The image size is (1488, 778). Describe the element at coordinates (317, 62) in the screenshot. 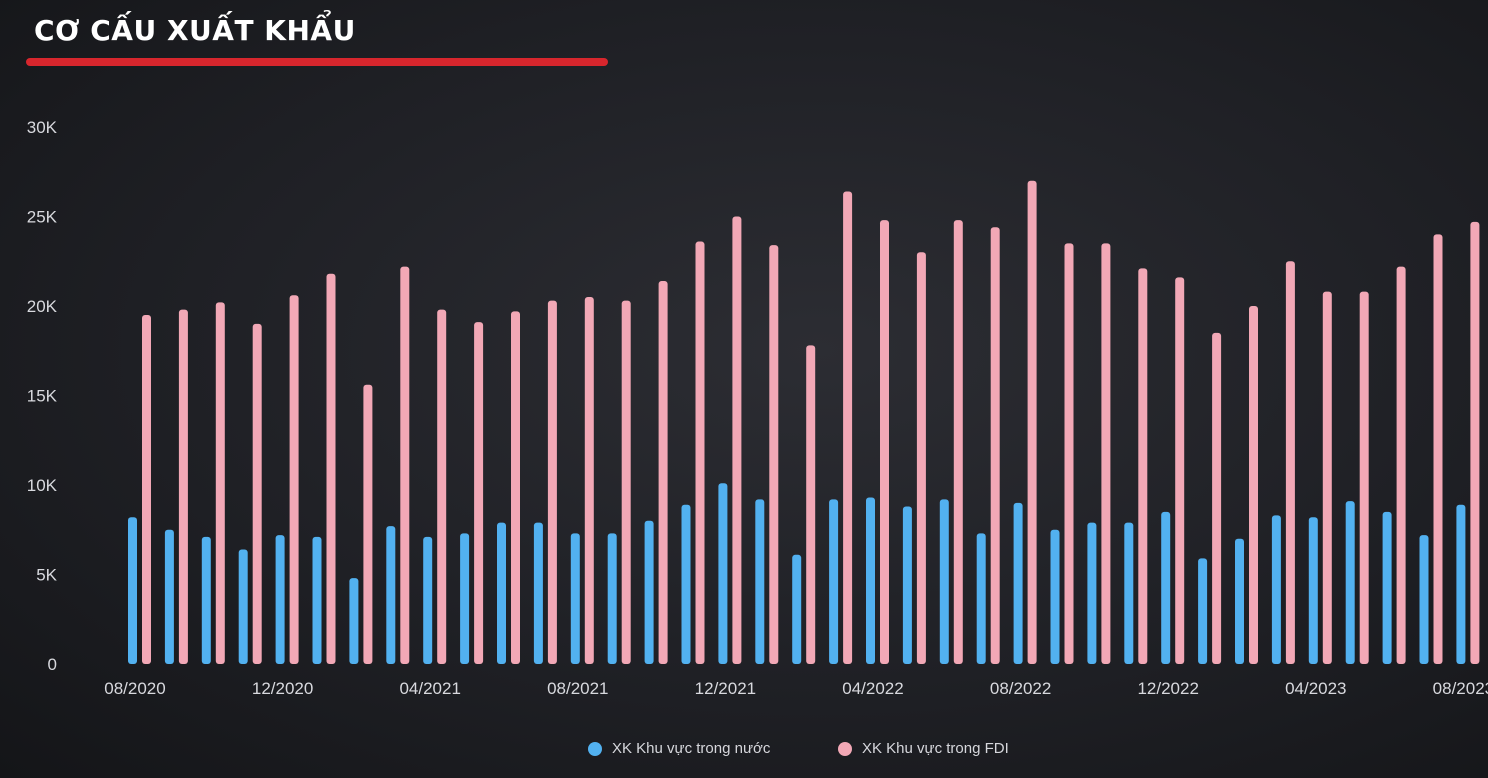

I see `title-underline` at that location.